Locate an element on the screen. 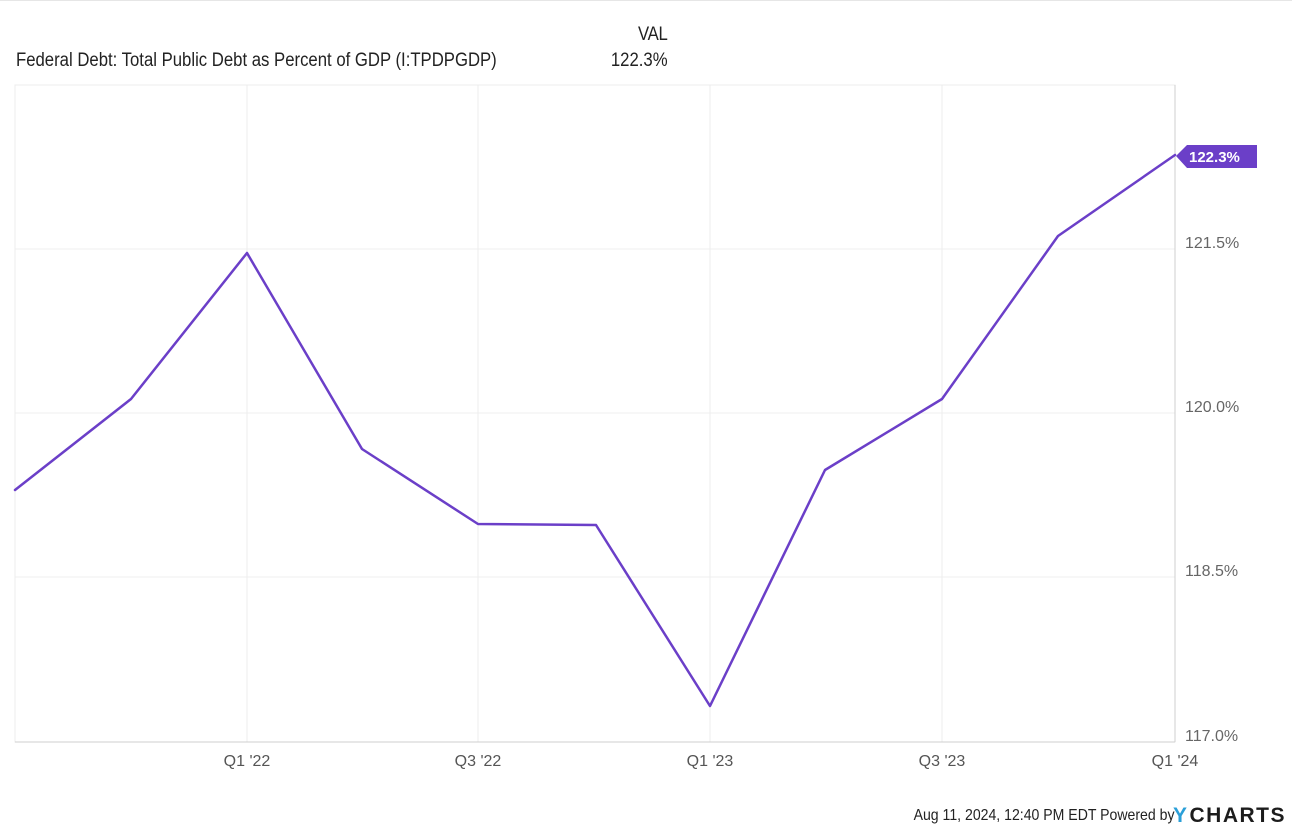  top-divider is located at coordinates (646, 0).